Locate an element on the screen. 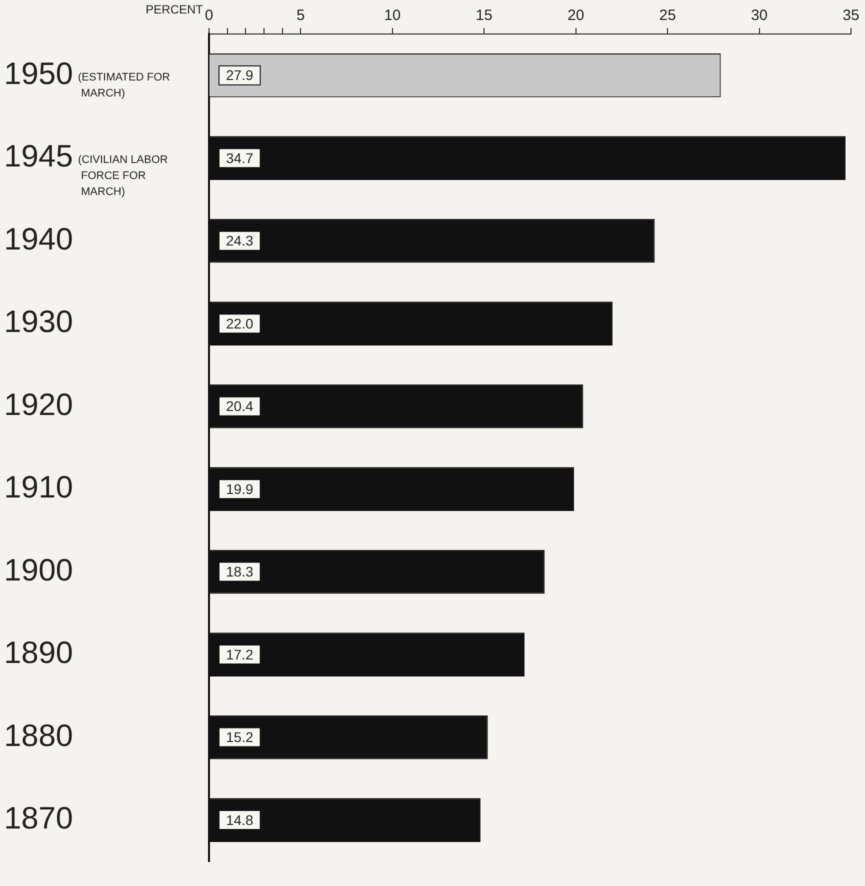  data-label: 27.9 is located at coordinates (240, 75).